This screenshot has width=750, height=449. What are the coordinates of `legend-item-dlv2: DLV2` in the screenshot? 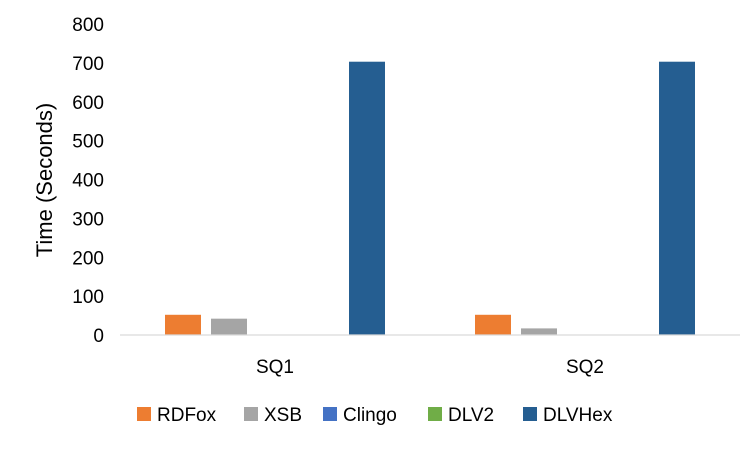 It's located at (461, 415).